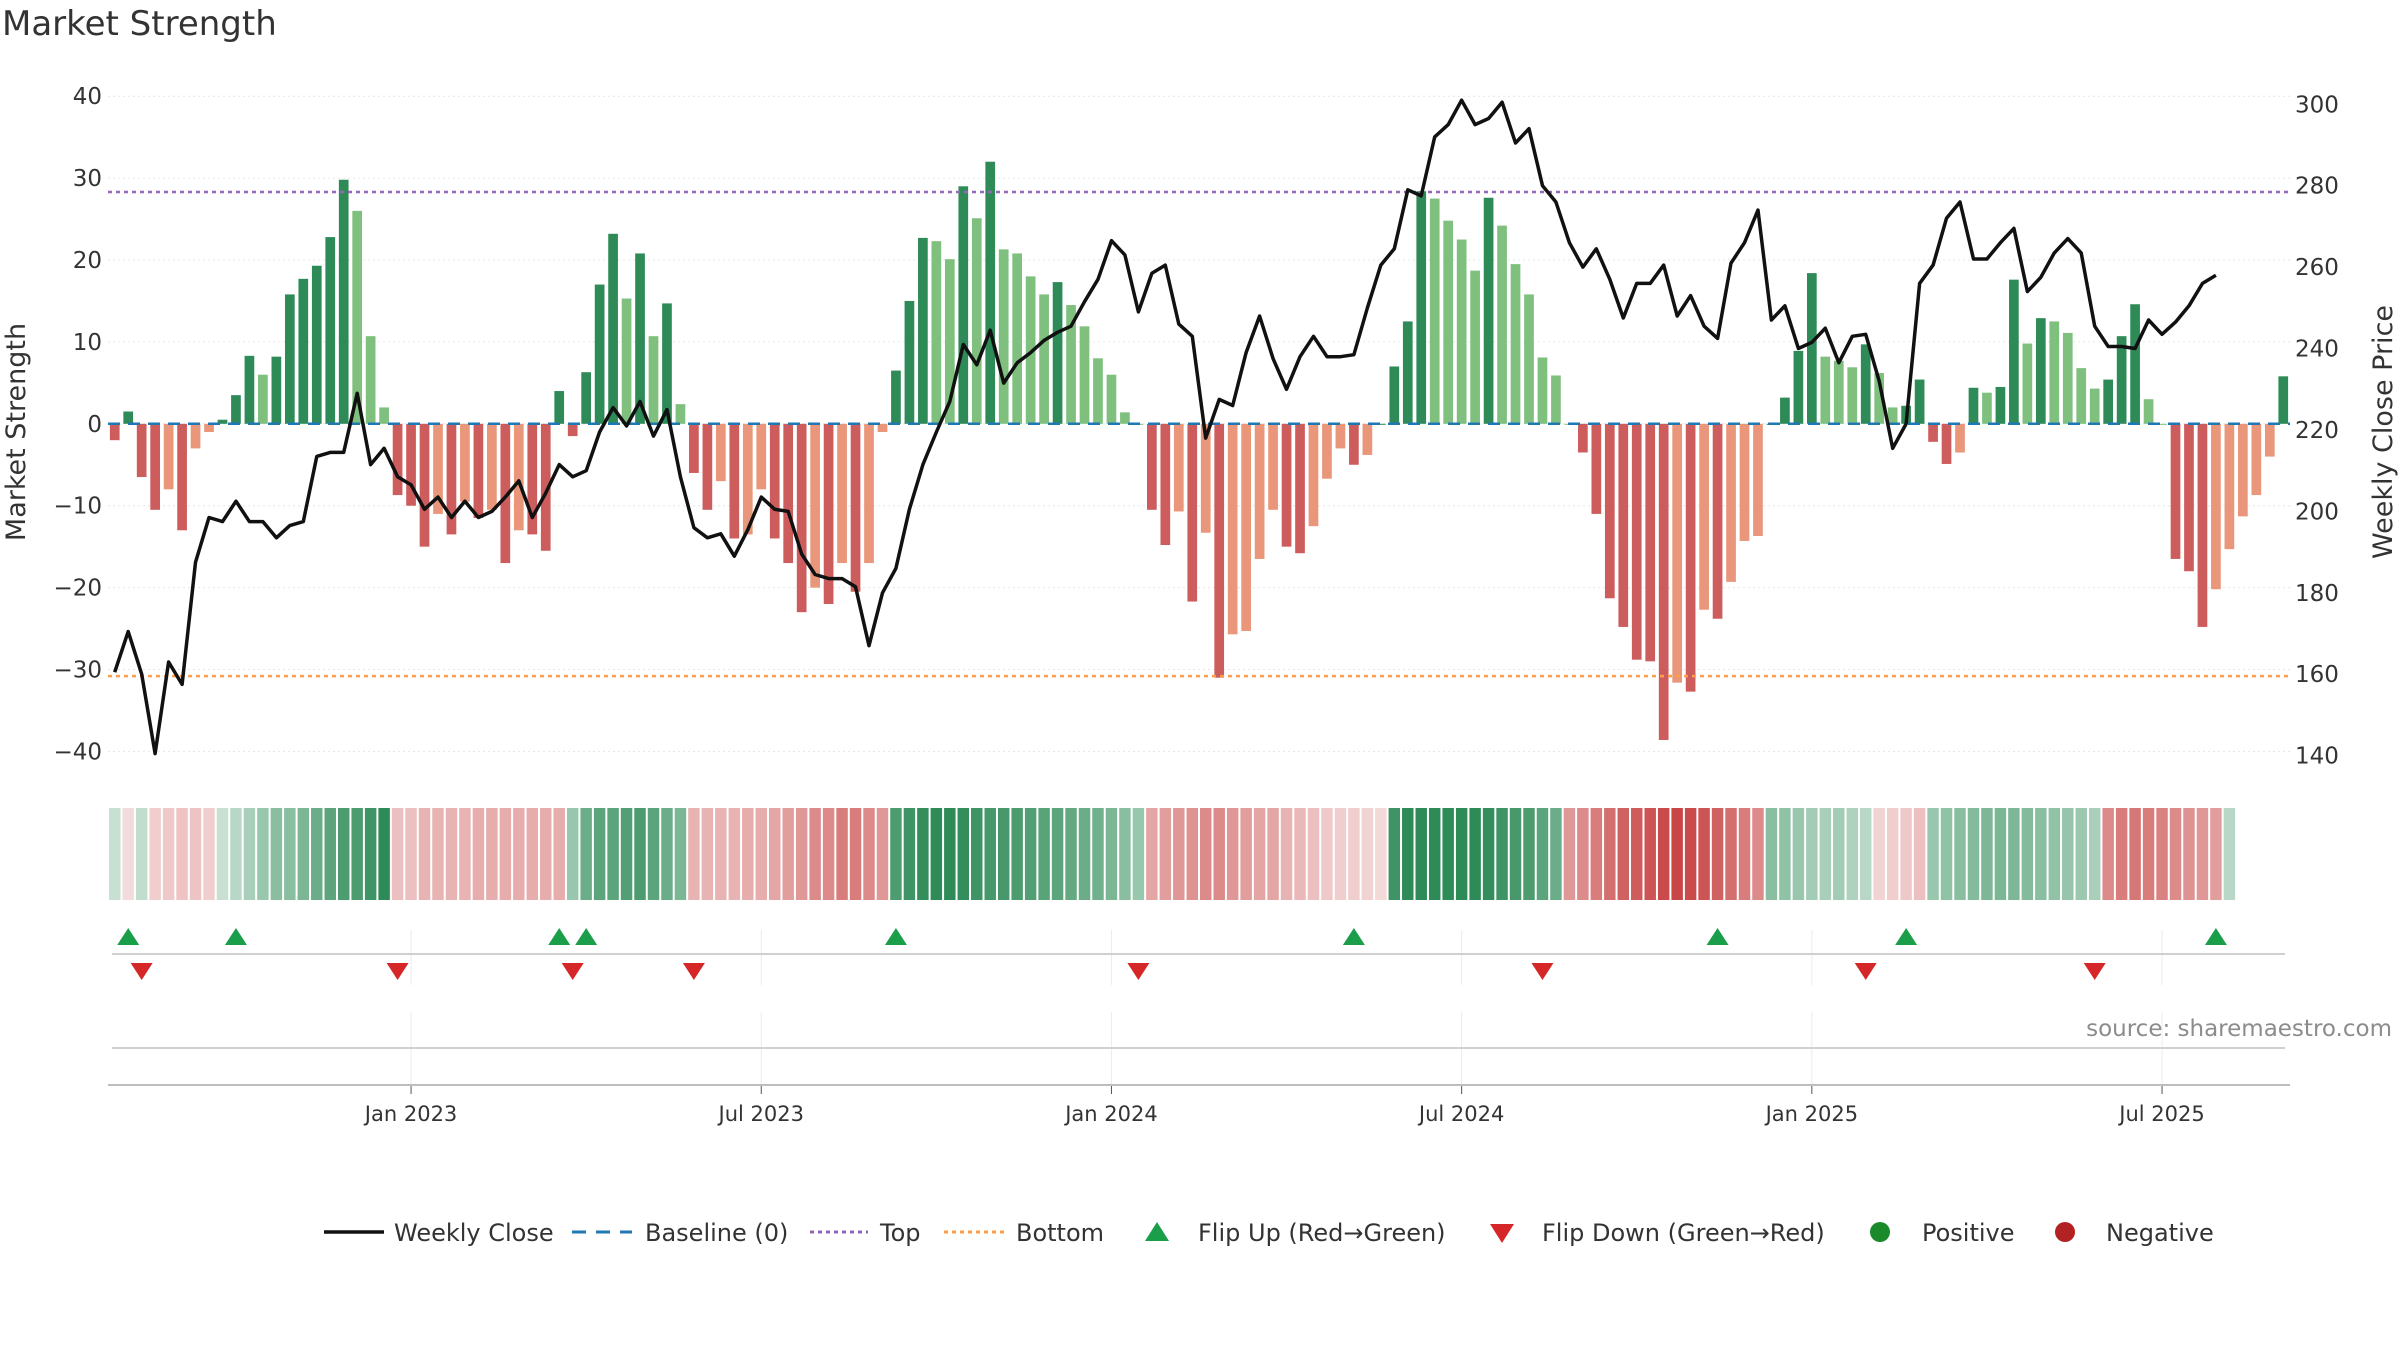 This screenshot has height=1350, width=2400. Describe the element at coordinates (2317, 675) in the screenshot. I see `y2-tick-label: 160` at that location.